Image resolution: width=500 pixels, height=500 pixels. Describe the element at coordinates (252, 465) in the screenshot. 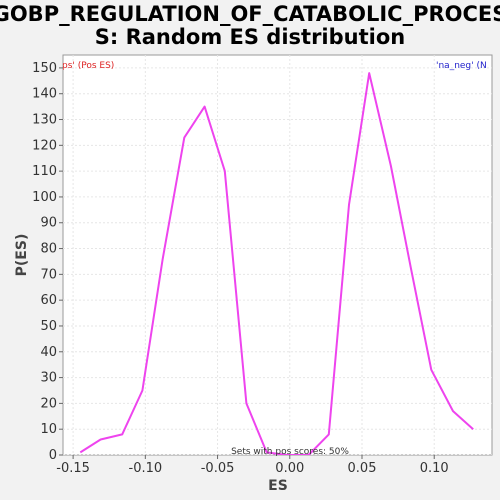

I see `x-axis: -0.15 -0.10 -0.05 0.00 0.05 0.10` at that location.